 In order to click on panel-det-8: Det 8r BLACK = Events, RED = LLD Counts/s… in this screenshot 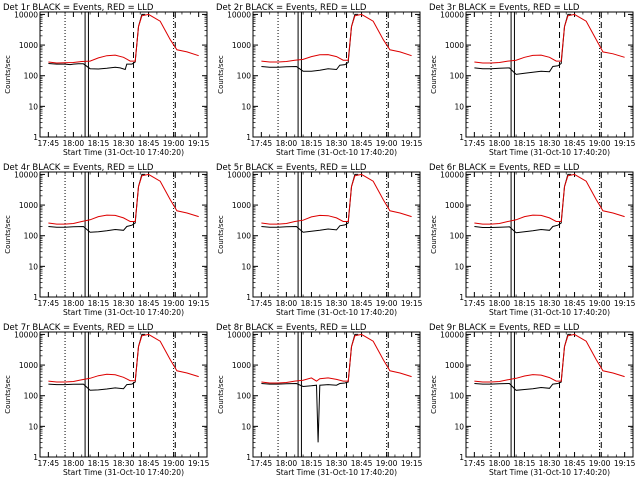, I will do `click(319, 400)`.